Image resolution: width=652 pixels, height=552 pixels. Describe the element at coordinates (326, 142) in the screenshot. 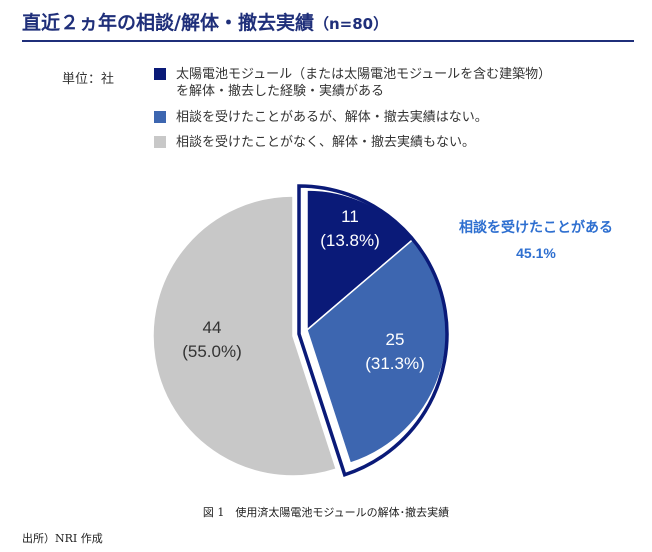

I see `legend-label-none: 相談を受けたことがなく、解体・撤去実績もない。` at that location.